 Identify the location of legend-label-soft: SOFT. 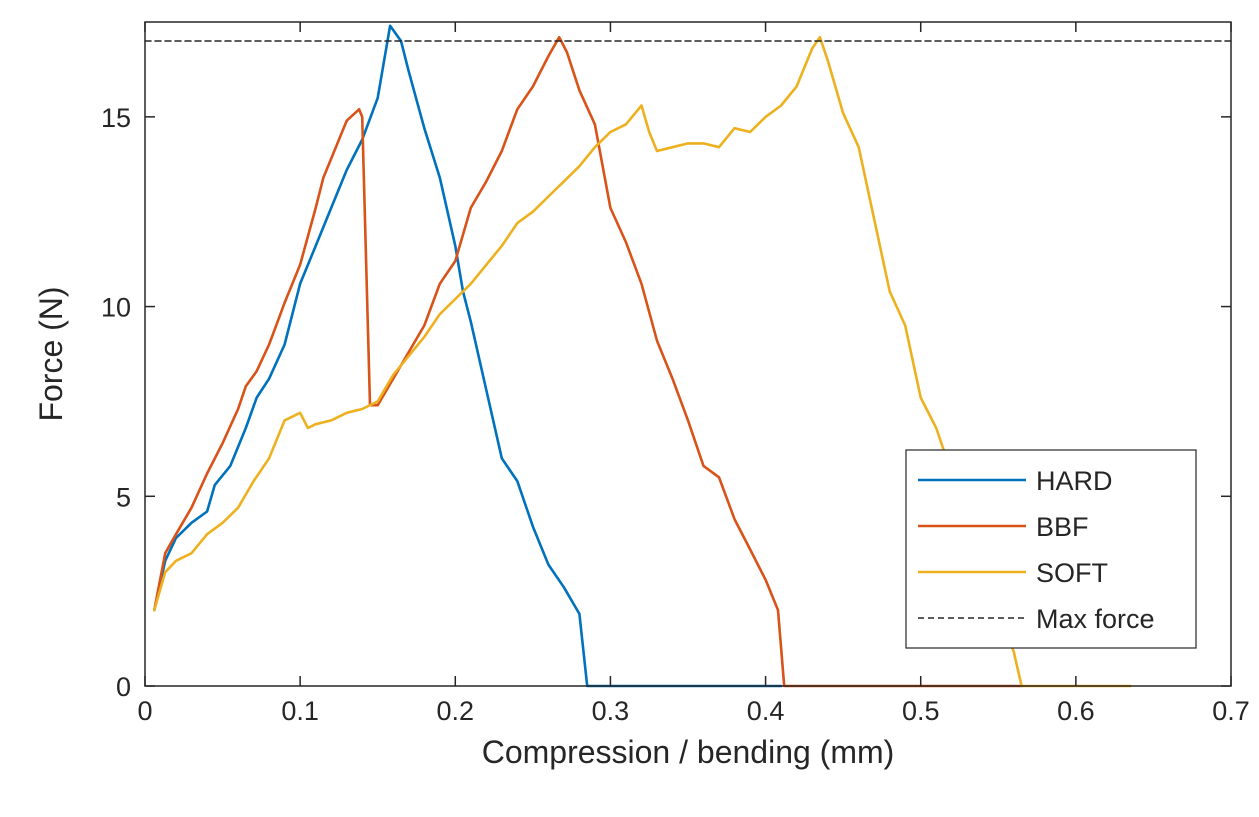
(1072, 573).